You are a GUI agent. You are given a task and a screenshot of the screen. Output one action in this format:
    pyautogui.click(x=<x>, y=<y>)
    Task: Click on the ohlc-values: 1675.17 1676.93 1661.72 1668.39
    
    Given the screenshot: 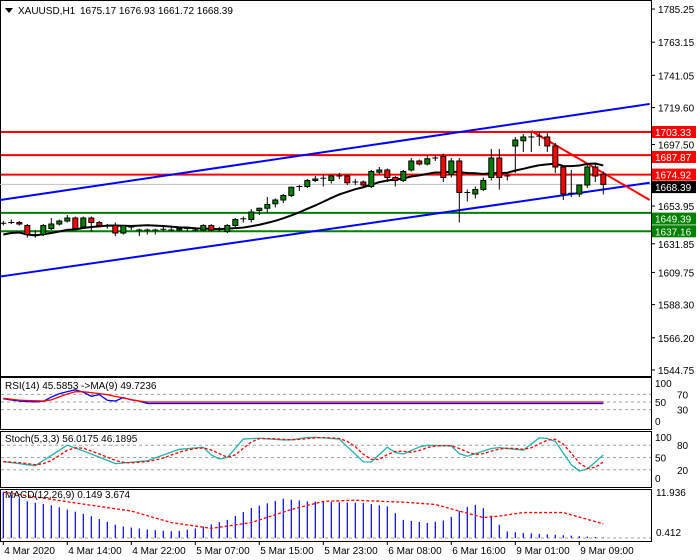 What is the action you would take?
    pyautogui.click(x=156, y=11)
    